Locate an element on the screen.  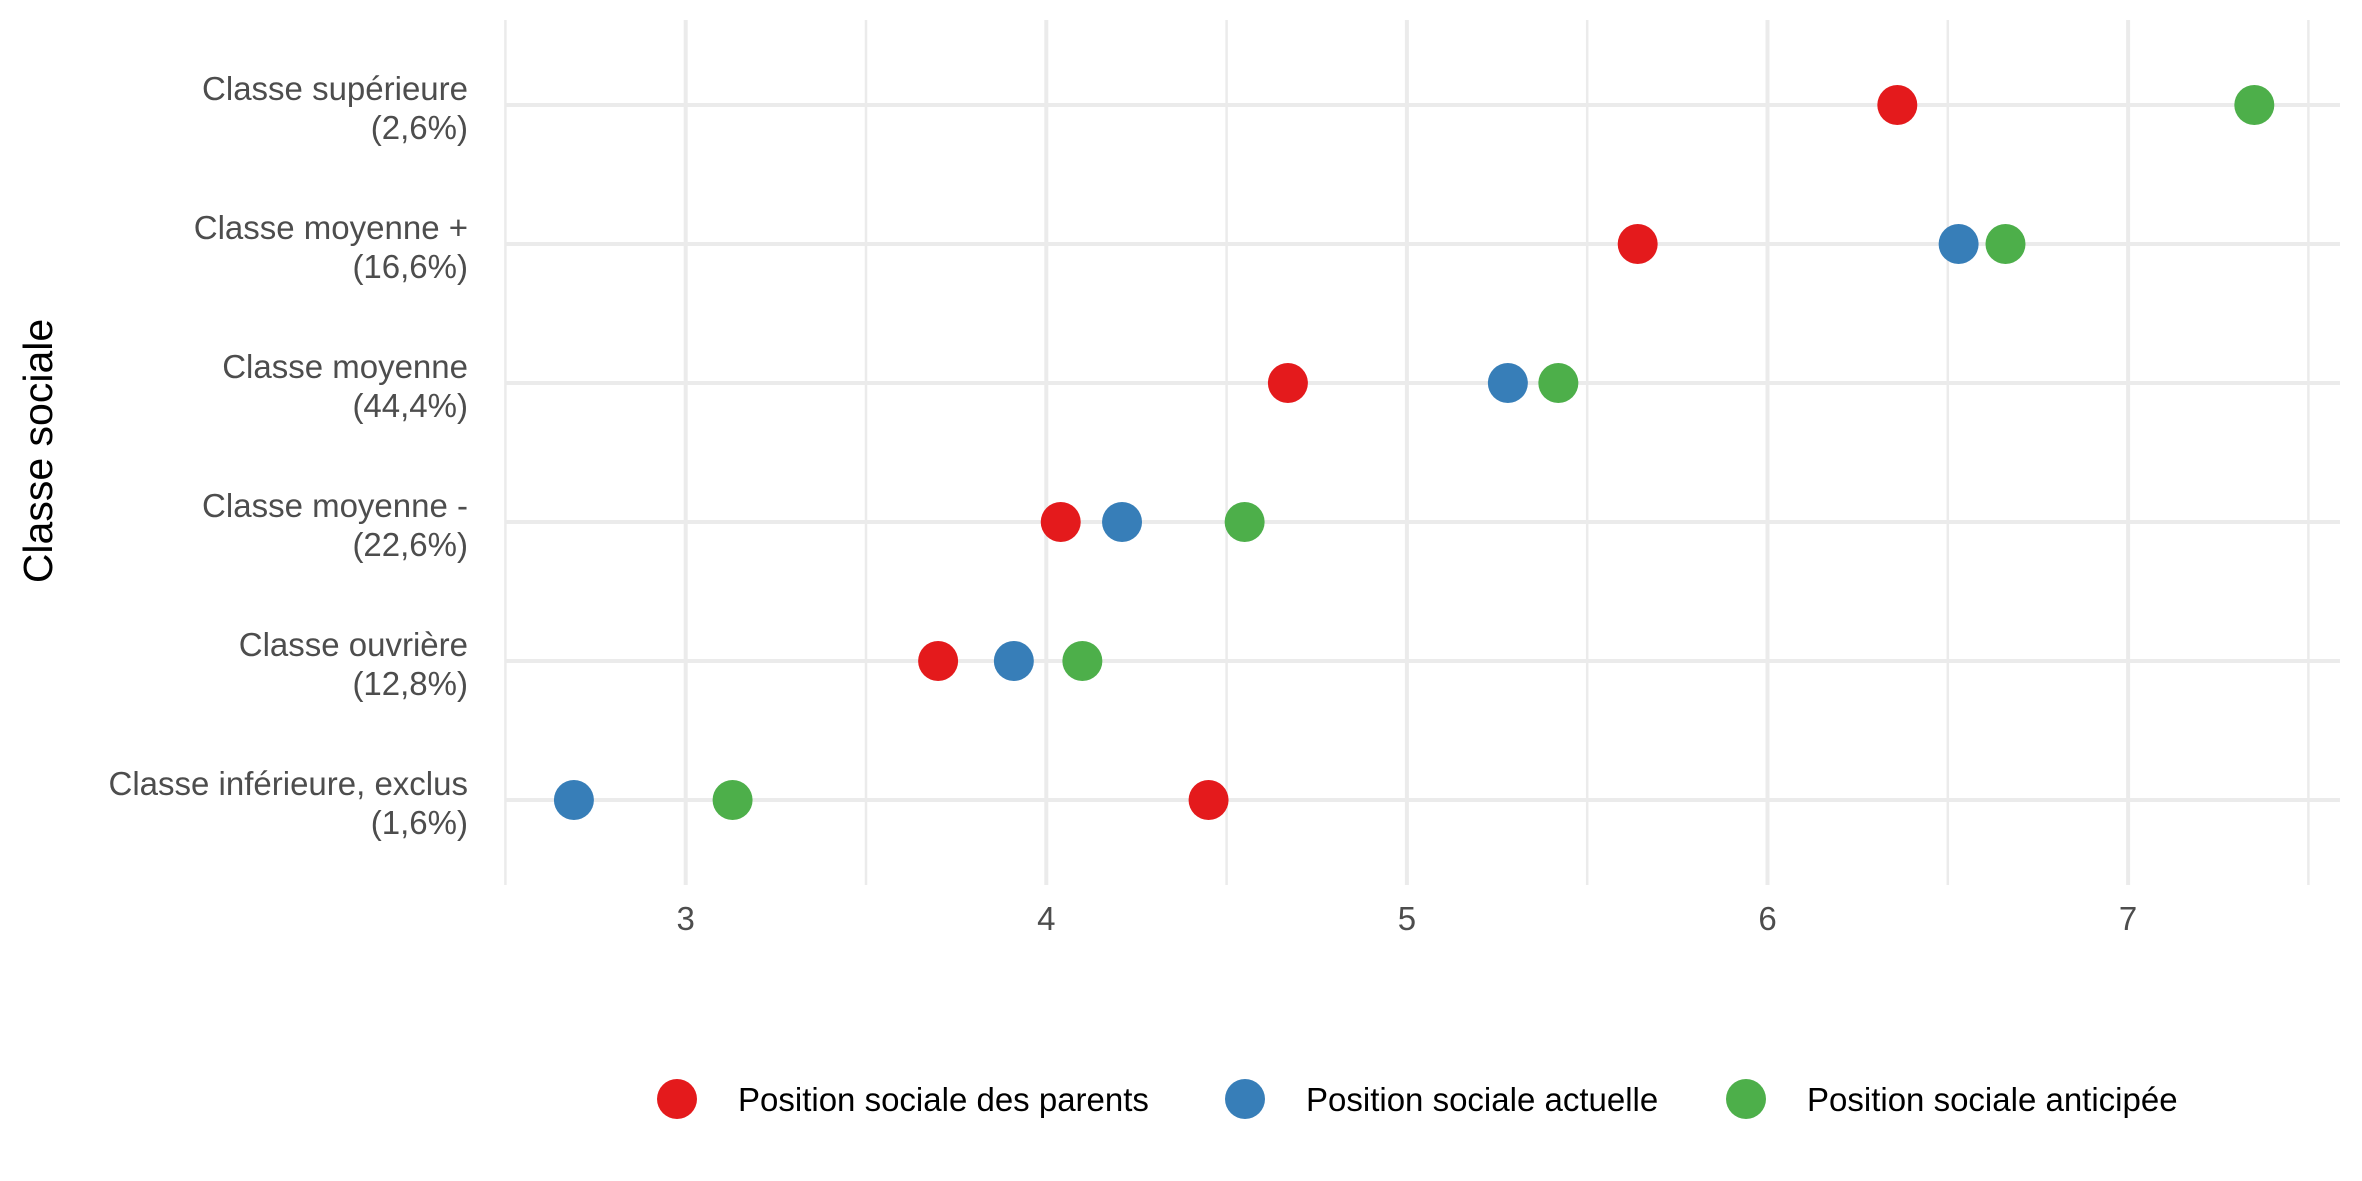
x-tick-labels: 3 4 5 6 7 is located at coordinates (1407, 918).